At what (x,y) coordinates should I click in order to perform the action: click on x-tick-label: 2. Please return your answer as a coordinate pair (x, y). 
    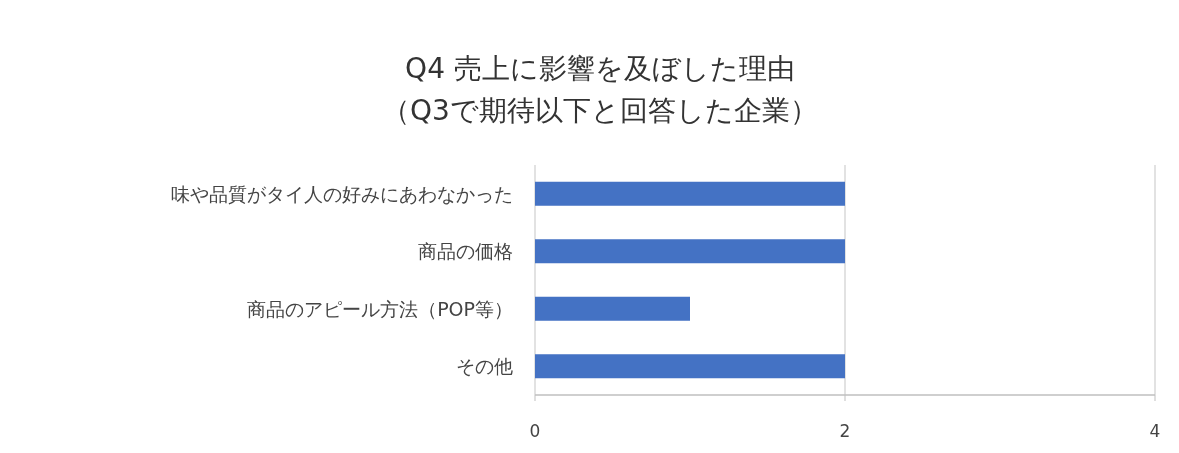
    Looking at the image, I should click on (845, 431).